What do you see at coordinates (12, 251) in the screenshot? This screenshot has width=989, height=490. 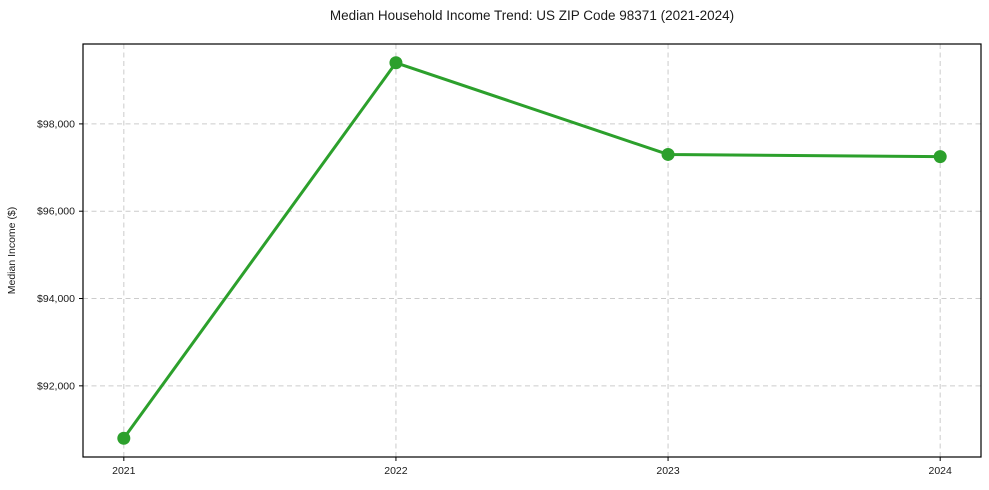 I see `y-axis-label: Median Income ($)` at bounding box center [12, 251].